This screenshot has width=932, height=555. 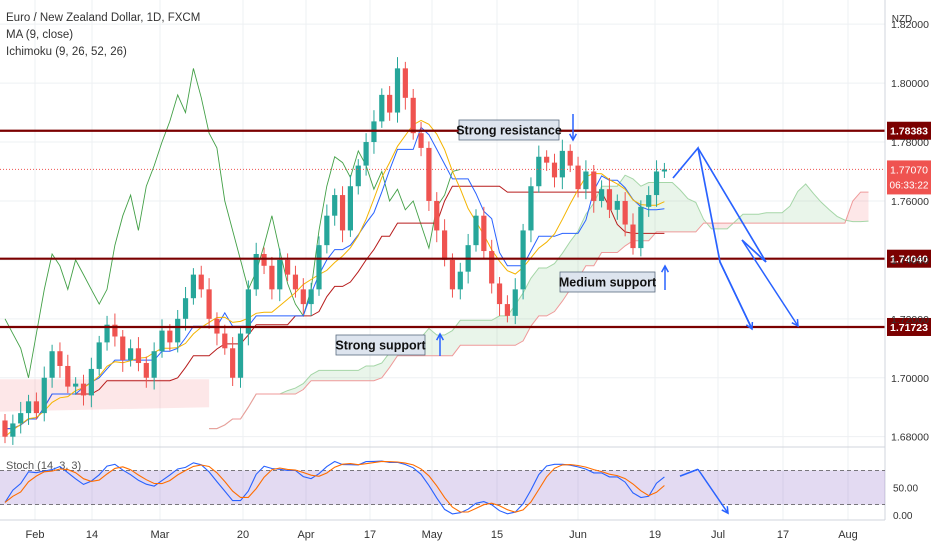 What do you see at coordinates (749, 326) in the screenshot?
I see `projection-arrow-1-head` at bounding box center [749, 326].